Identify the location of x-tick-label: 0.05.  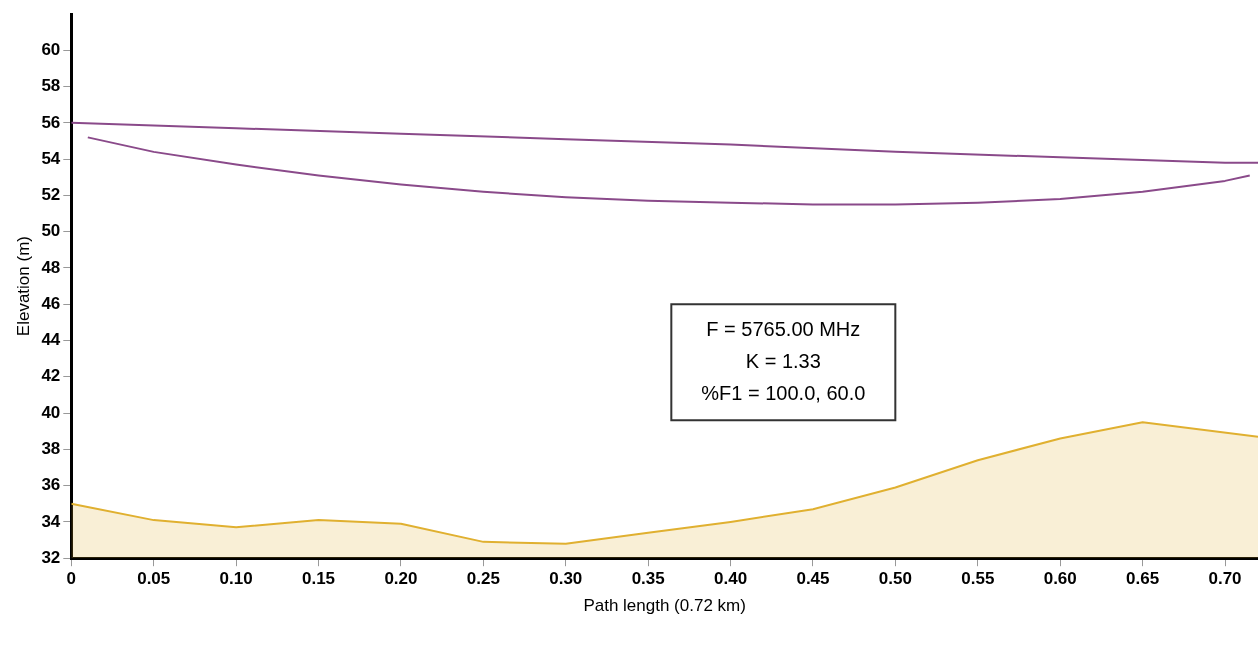
(154, 579).